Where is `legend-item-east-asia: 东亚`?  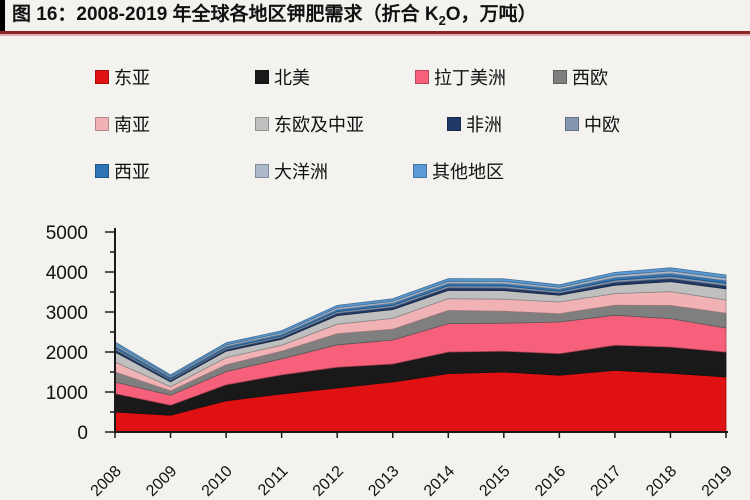 legend-item-east-asia: 东亚 is located at coordinates (122, 77).